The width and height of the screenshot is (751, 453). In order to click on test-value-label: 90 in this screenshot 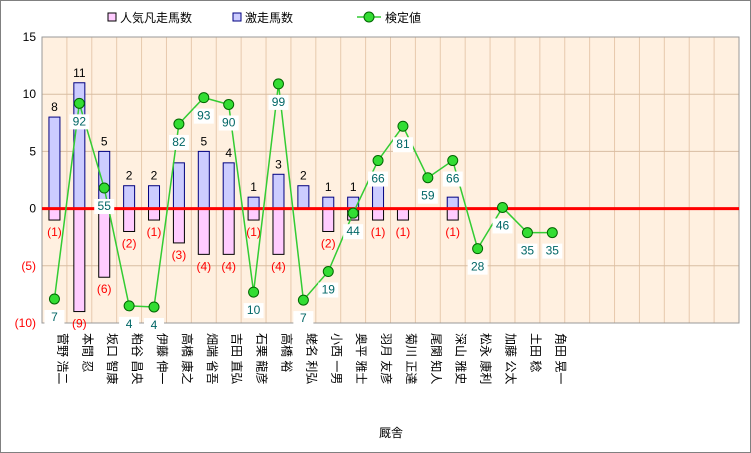, I will do `click(229, 122)`.